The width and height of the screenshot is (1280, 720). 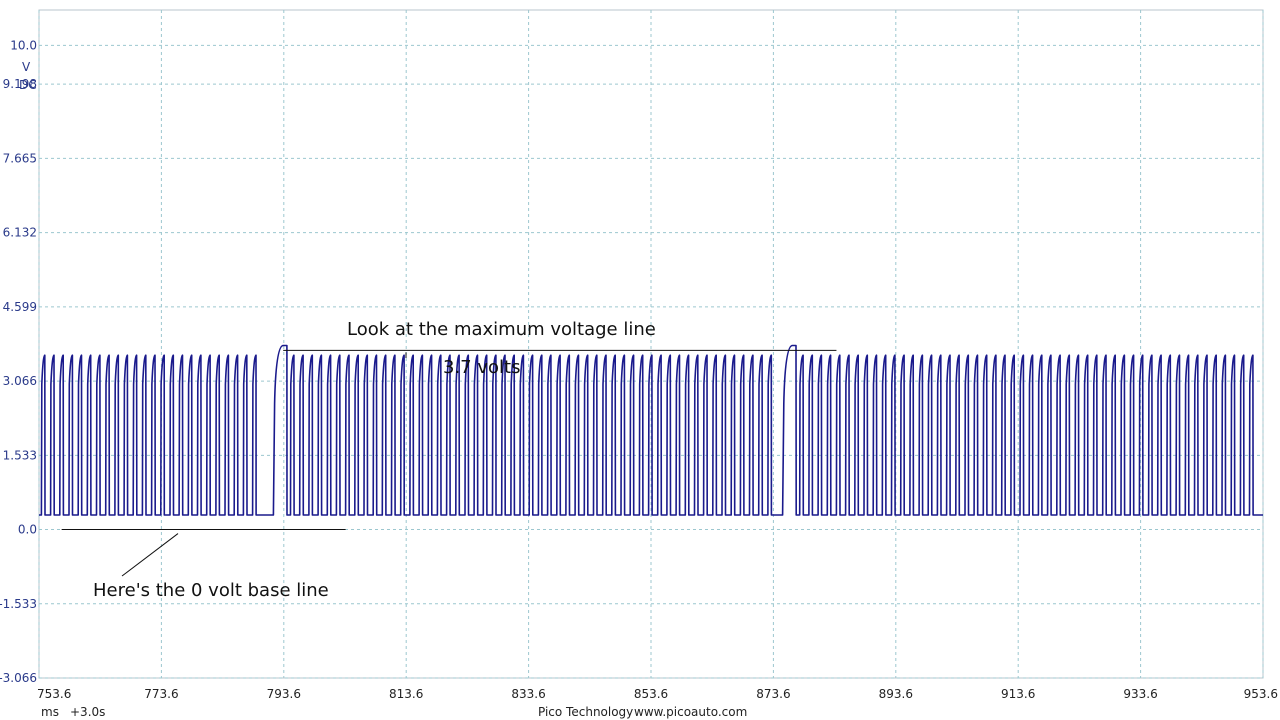 What do you see at coordinates (211, 590) in the screenshot?
I see `baseline-note: Here's the 0 volt base line` at bounding box center [211, 590].